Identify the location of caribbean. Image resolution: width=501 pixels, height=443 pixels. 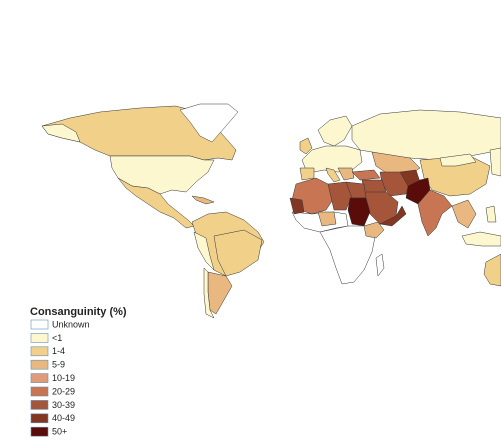
(203, 200).